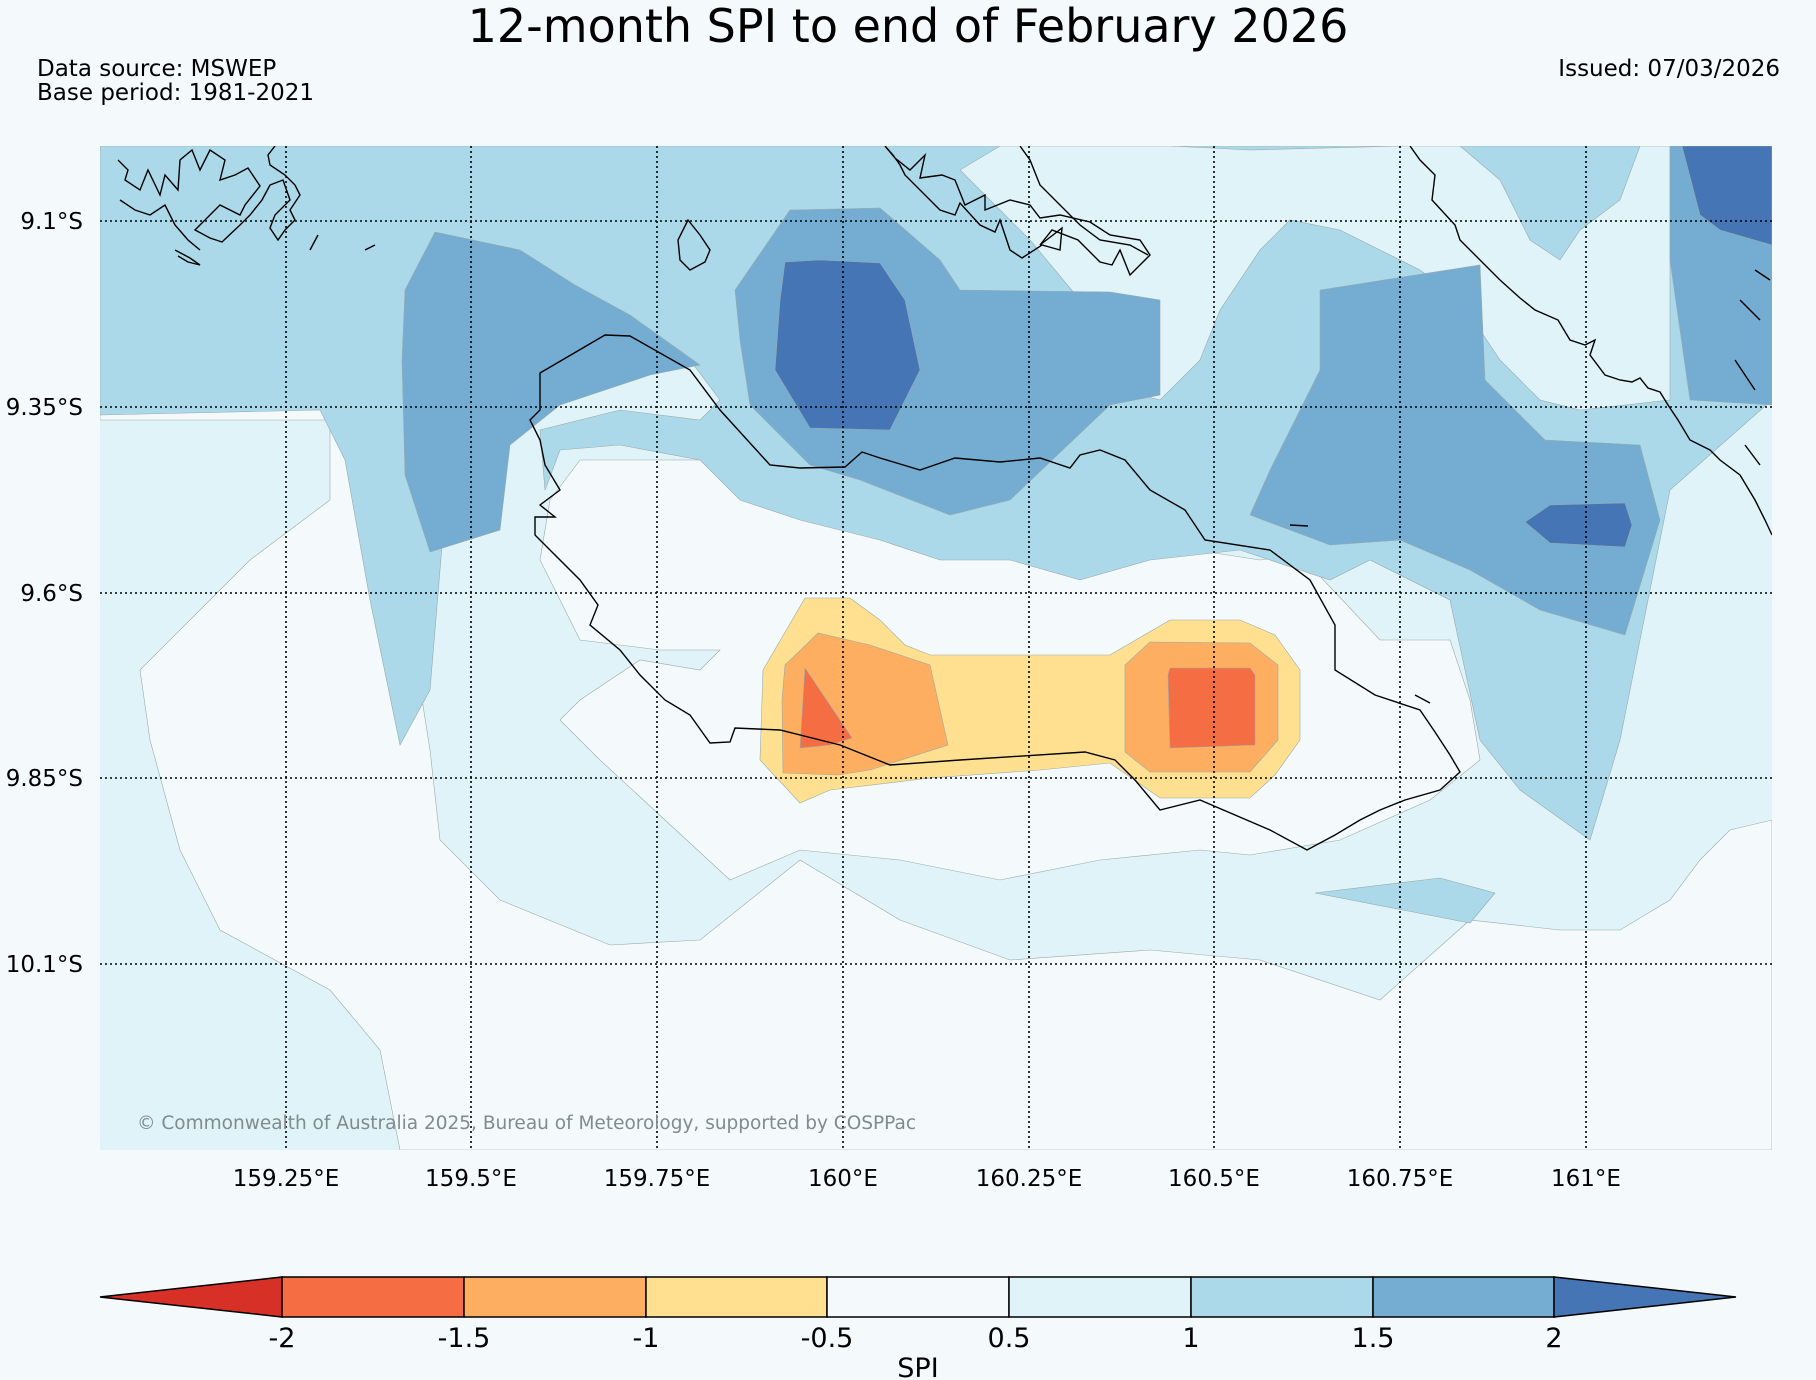 The width and height of the screenshot is (1816, 1380). Describe the element at coordinates (282, 1338) in the screenshot. I see `colorbar-tick: -2` at that location.